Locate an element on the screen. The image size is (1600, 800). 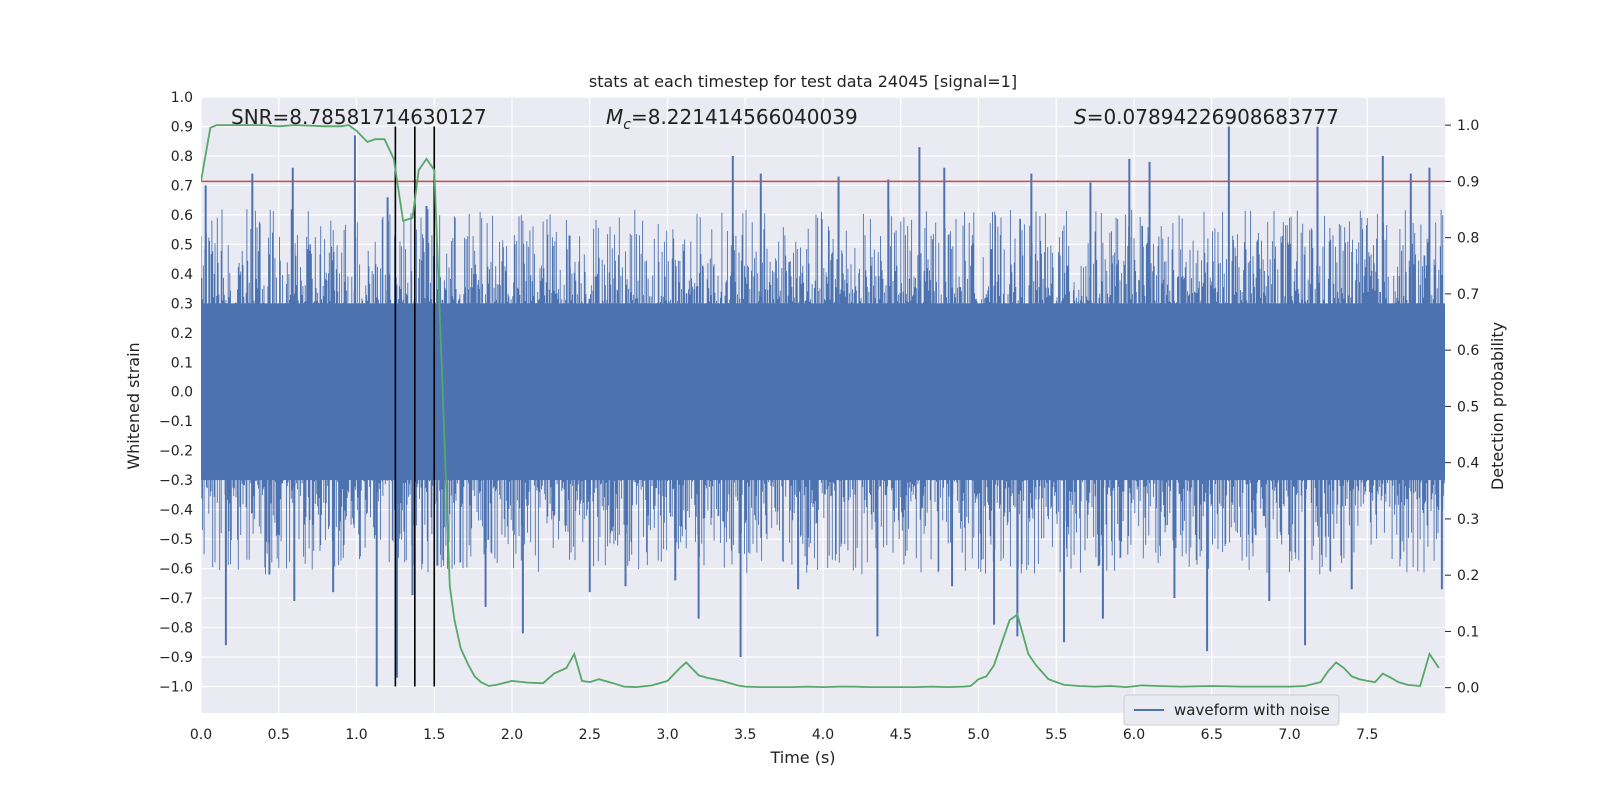
y-tick-label: 0.8 is located at coordinates (182, 157).